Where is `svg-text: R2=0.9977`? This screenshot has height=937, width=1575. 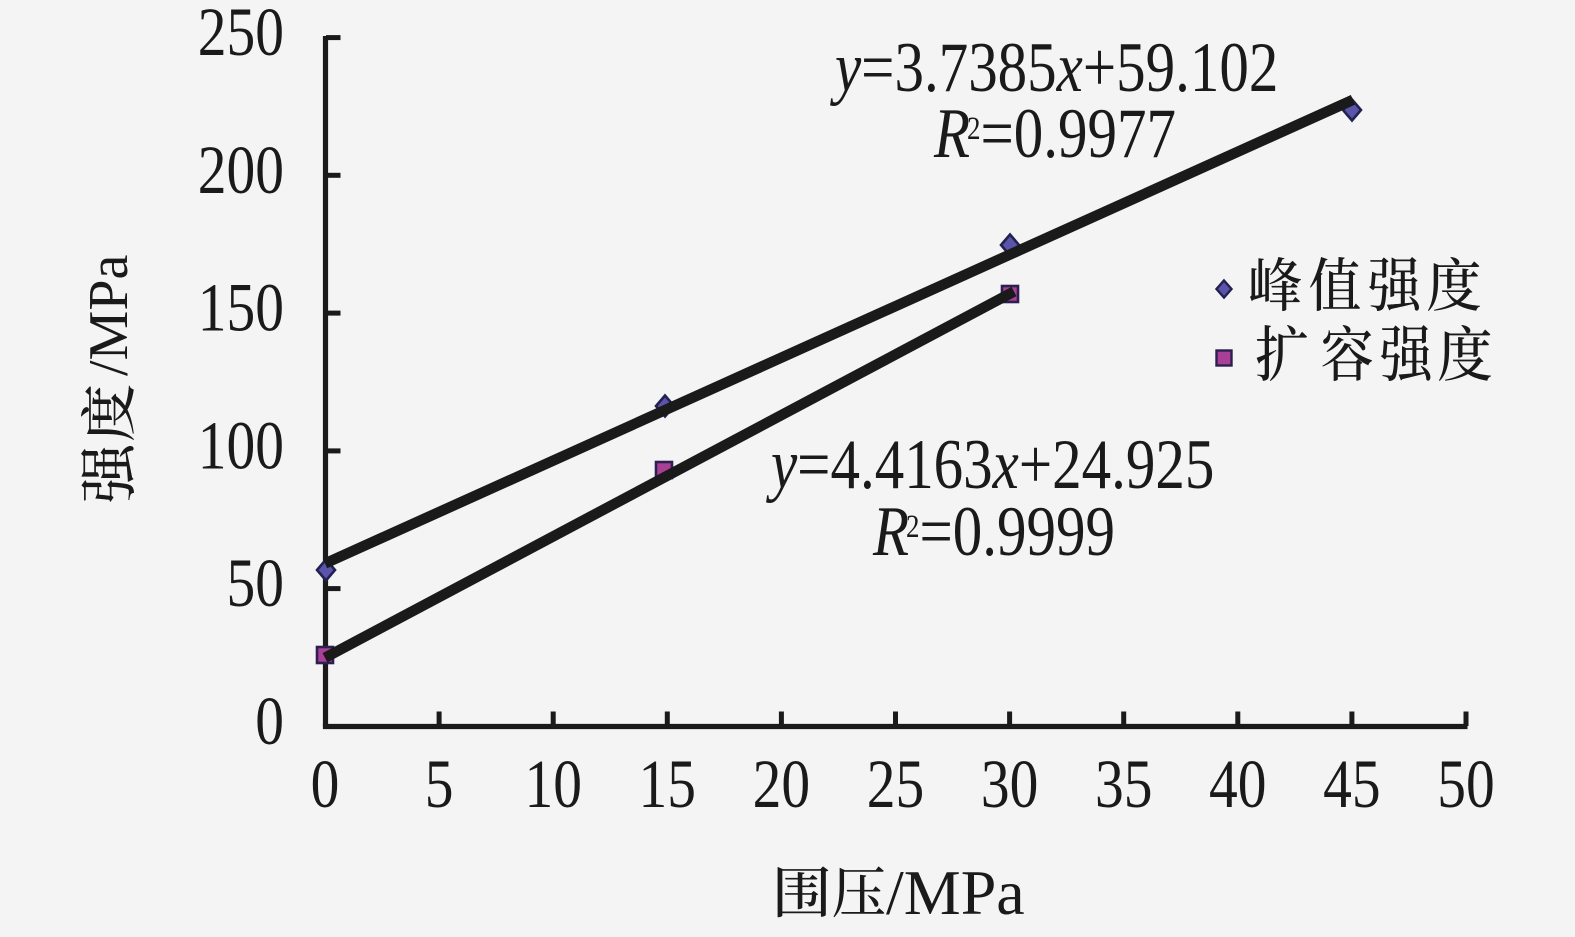 svg-text: R2=0.9977 is located at coordinates (1054, 134).